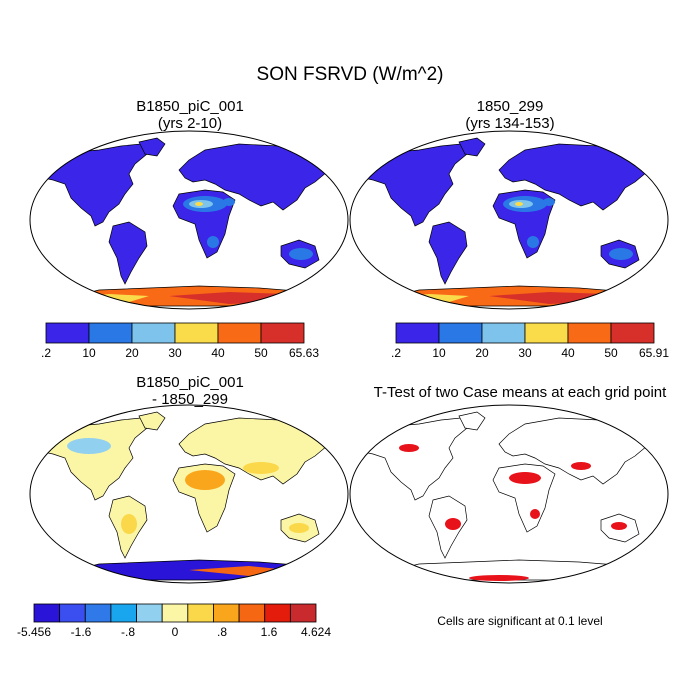 The image size is (700, 700). Describe the element at coordinates (175, 632) in the screenshot. I see `colorbar-diff-label-3: 0` at that location.